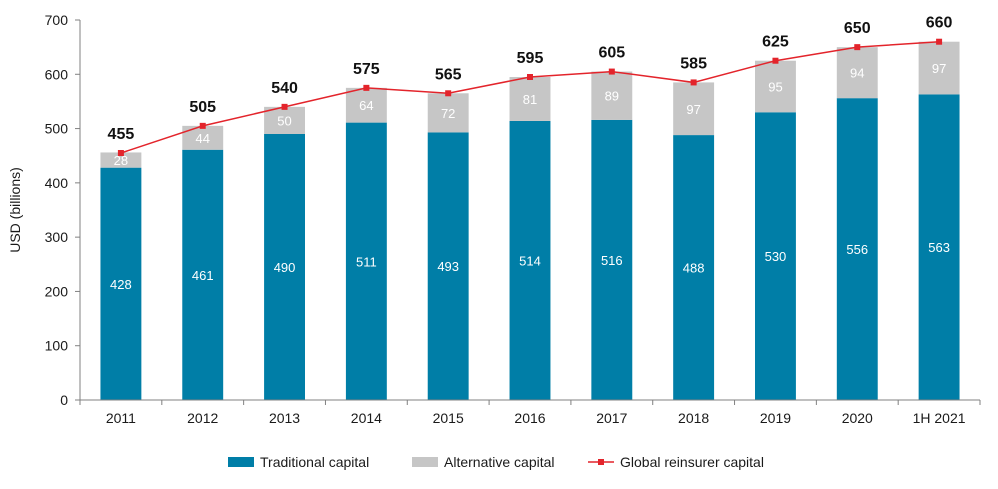 This screenshot has height=489, width=998. I want to click on x-tick-label: 1H 2021, so click(939, 418).